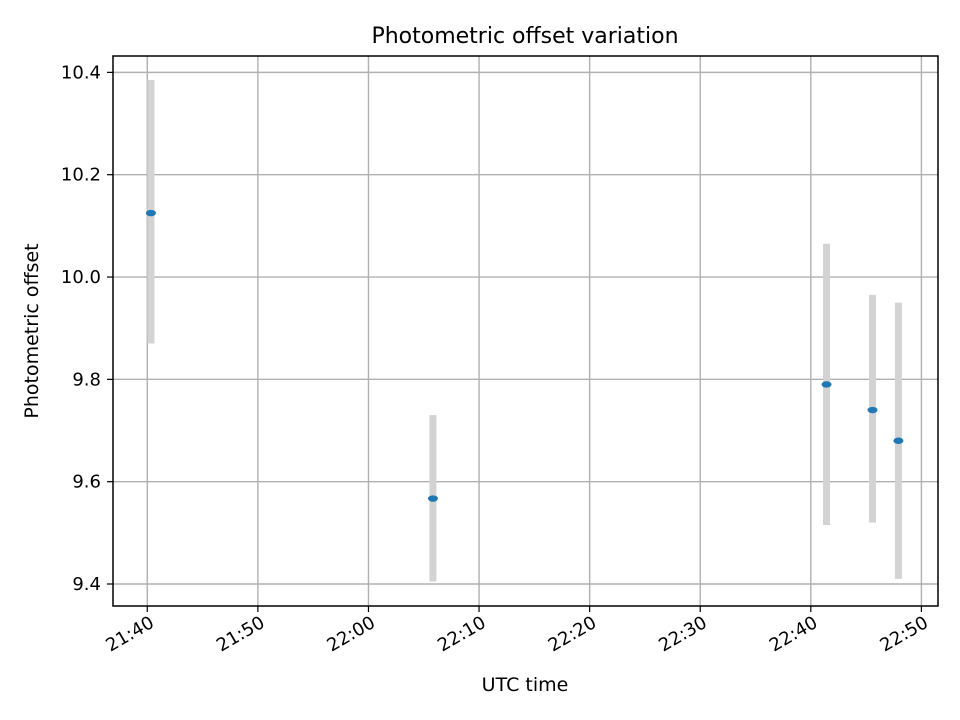  Describe the element at coordinates (86, 584) in the screenshot. I see `y-tick-label: 9.4` at that location.